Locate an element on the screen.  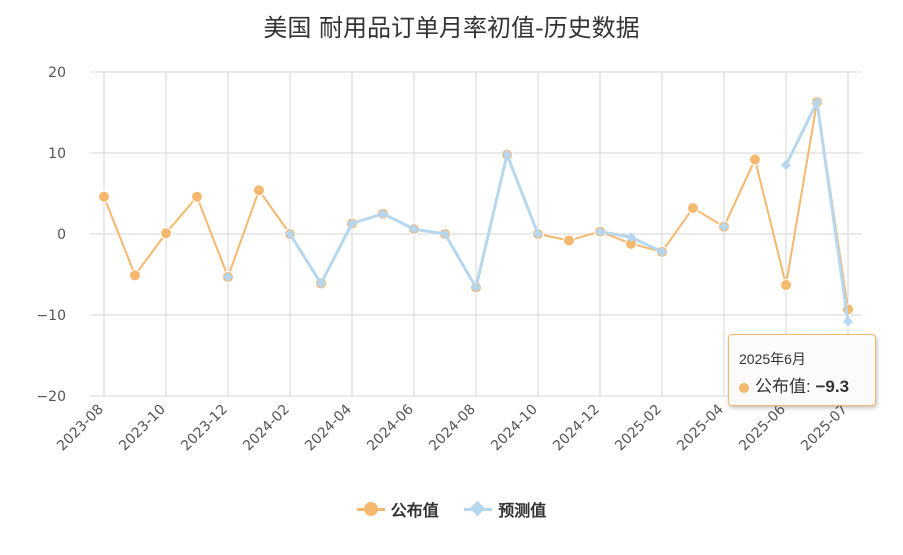
x-tick-label: 2023-12 is located at coordinates (204, 428).